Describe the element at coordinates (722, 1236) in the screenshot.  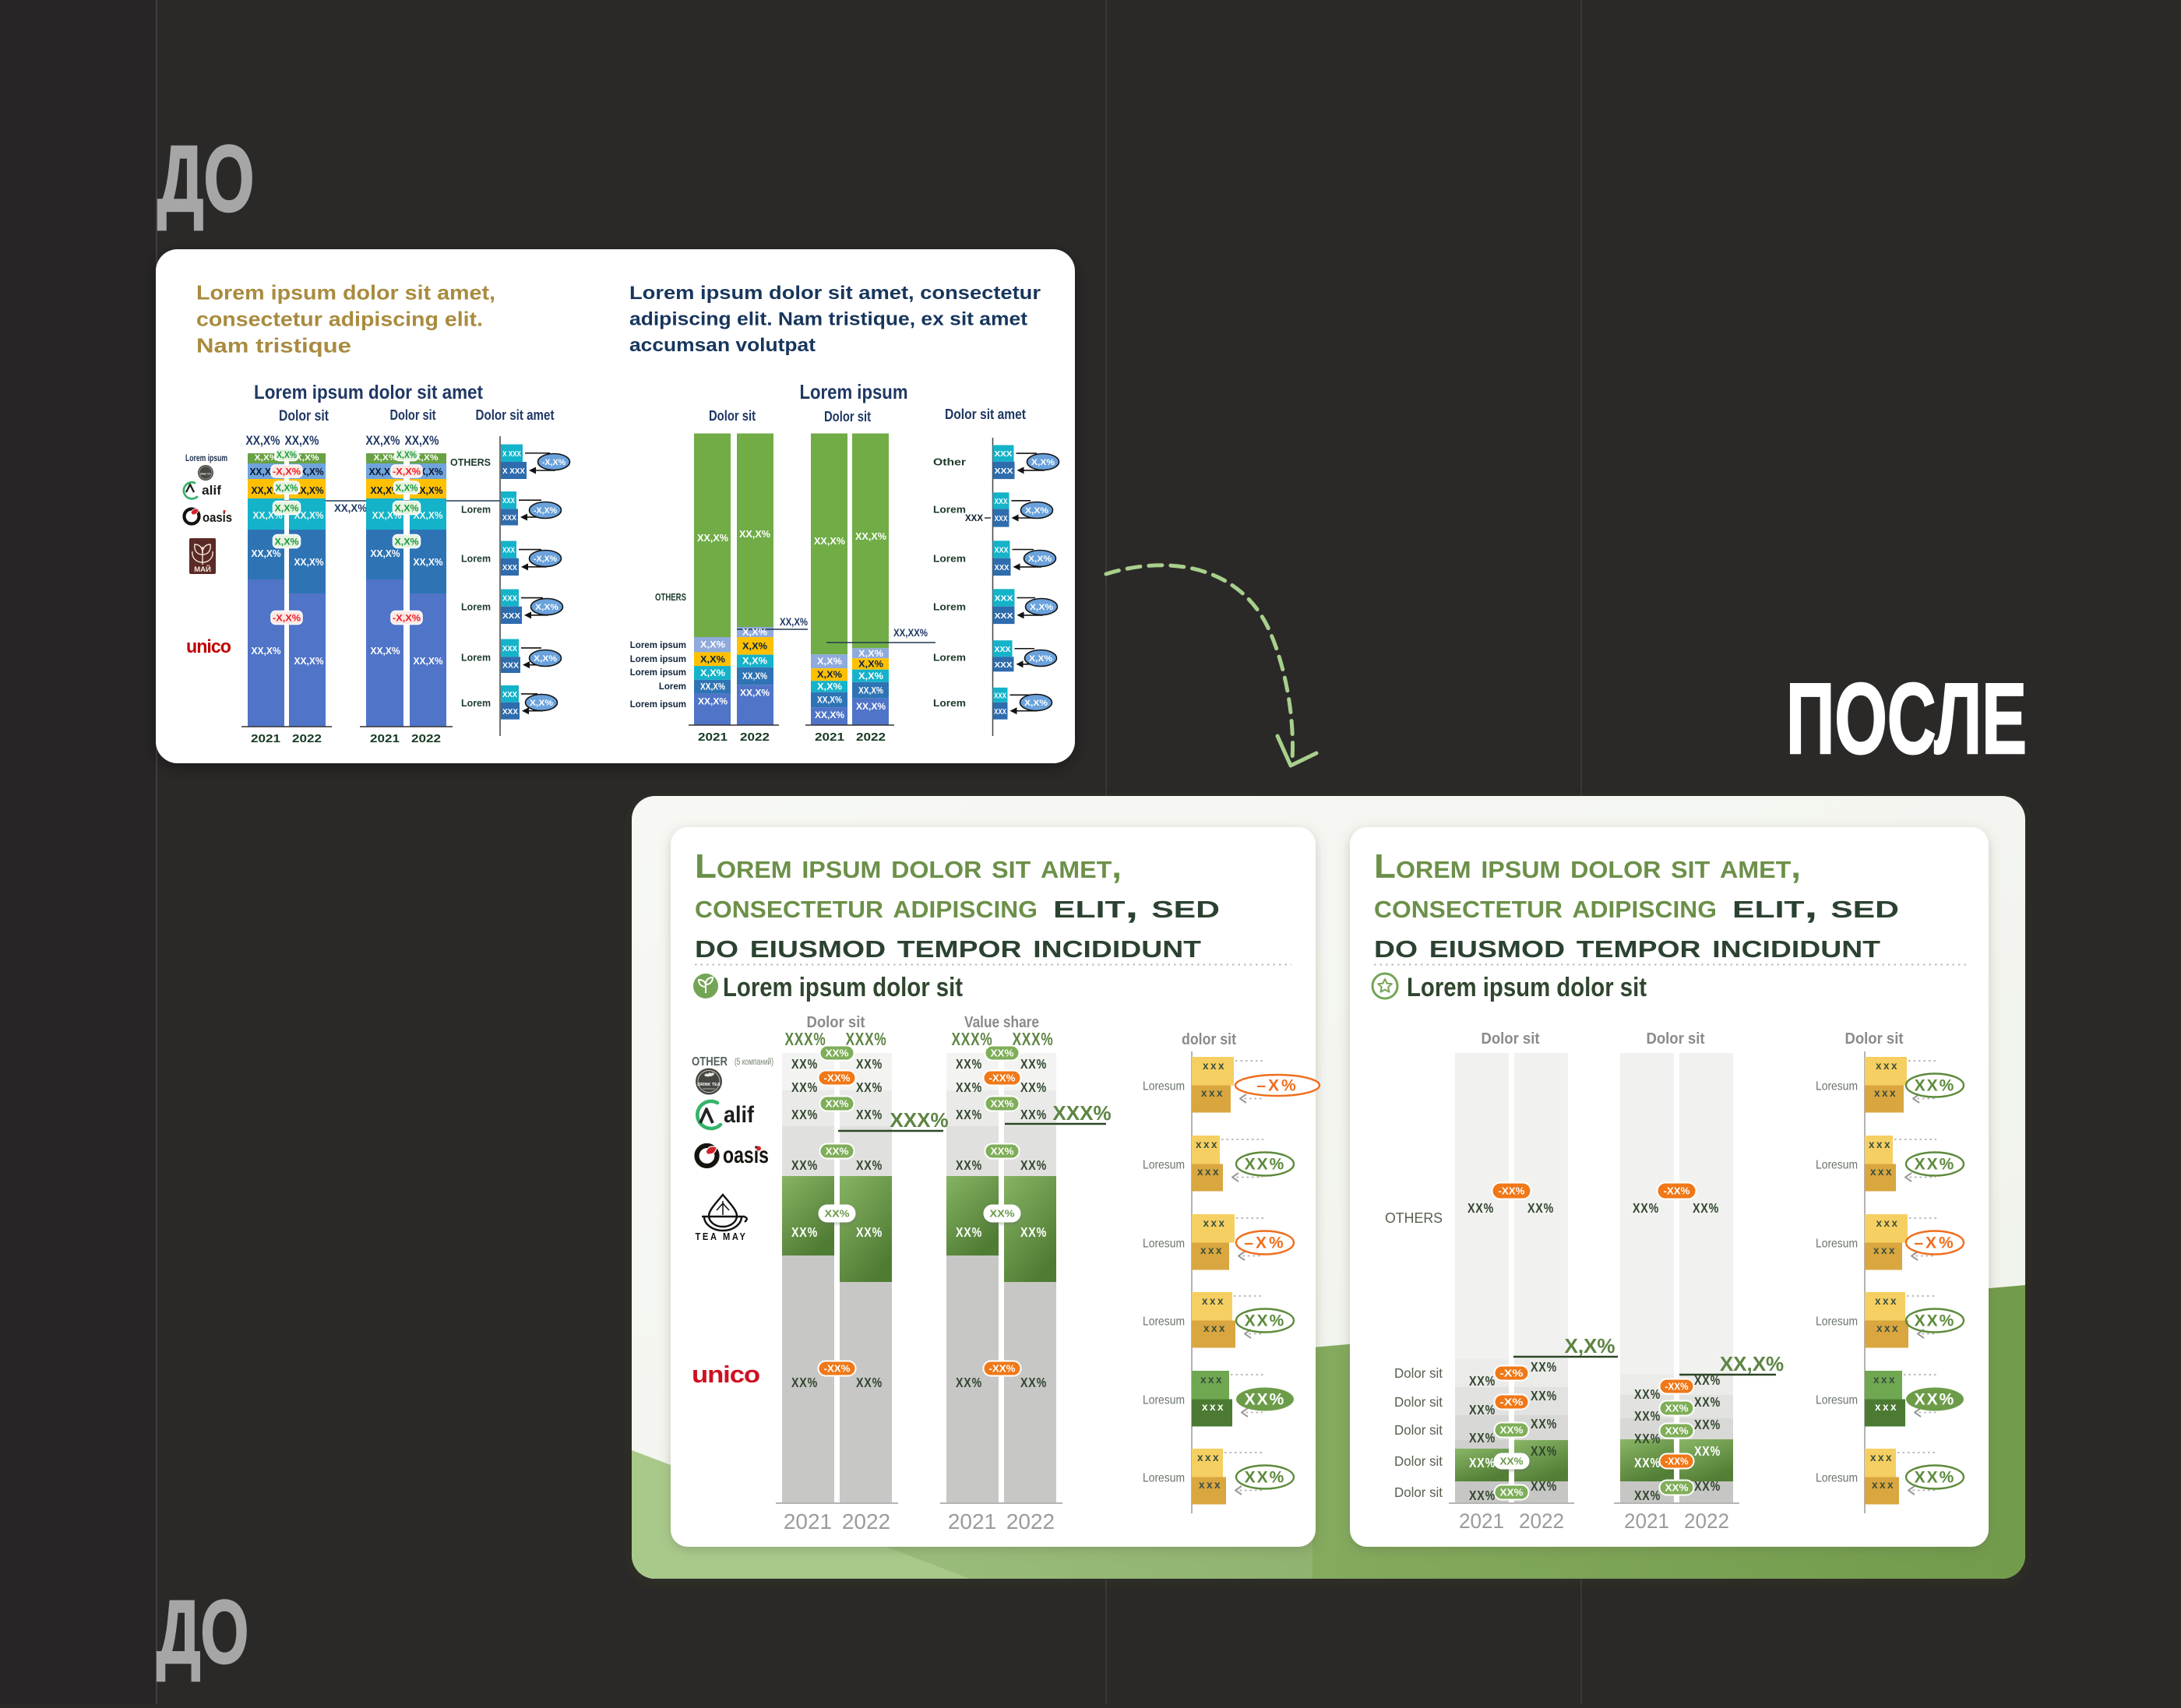
I see `svg-text: TEA MAY` at that location.